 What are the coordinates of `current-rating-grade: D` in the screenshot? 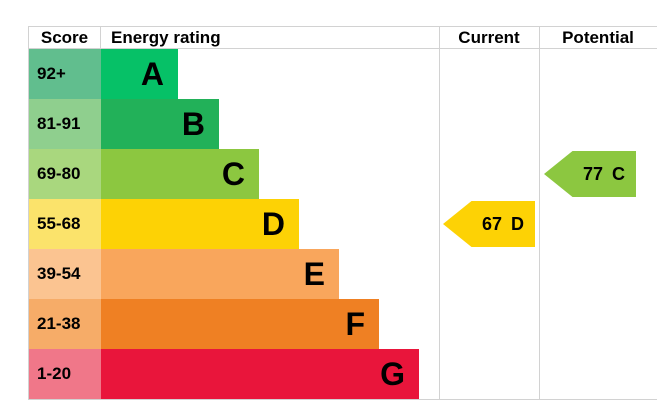 It's located at (518, 223).